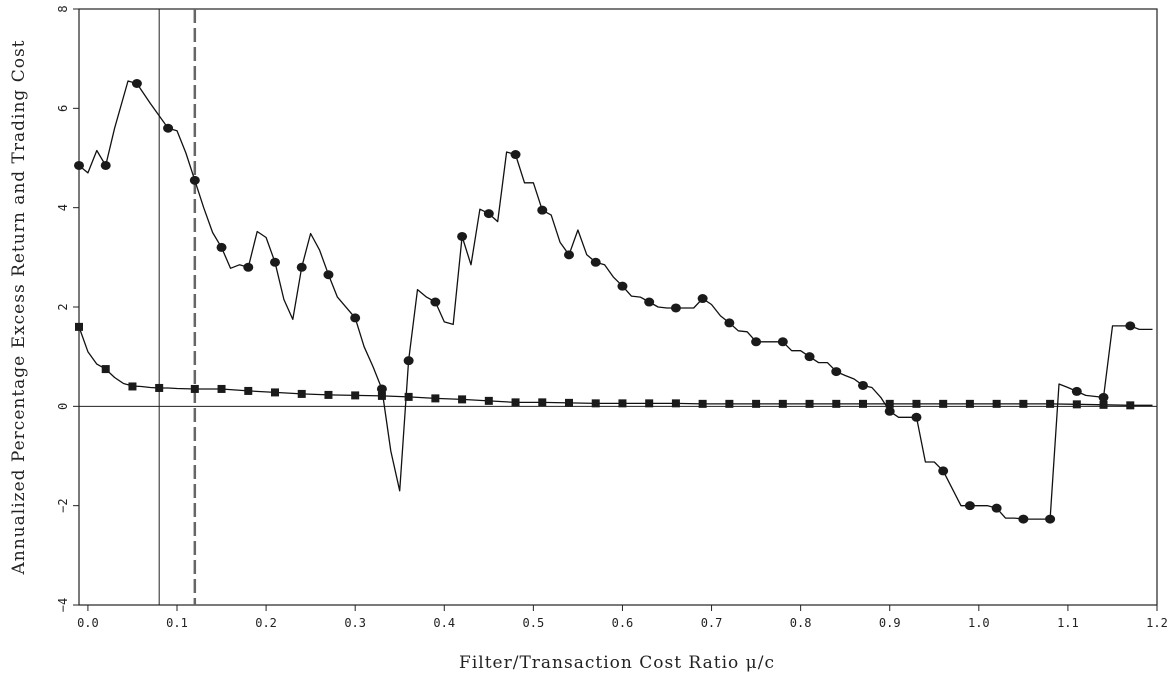 The image size is (1176, 675). I want to click on y-tick-label: 2, so click(63, 306).